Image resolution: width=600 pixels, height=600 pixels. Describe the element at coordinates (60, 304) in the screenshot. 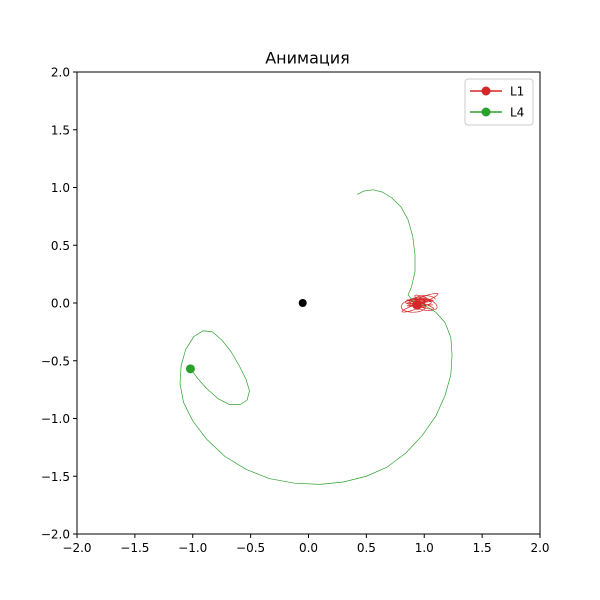

I see `y-tick-label: 0.0` at that location.